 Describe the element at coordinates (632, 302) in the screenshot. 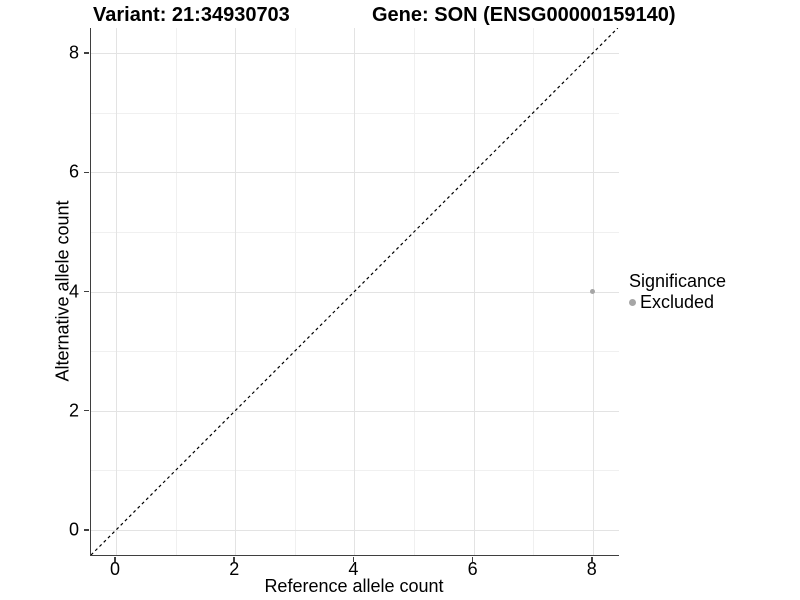

I see `legend-key-dot-icon` at that location.